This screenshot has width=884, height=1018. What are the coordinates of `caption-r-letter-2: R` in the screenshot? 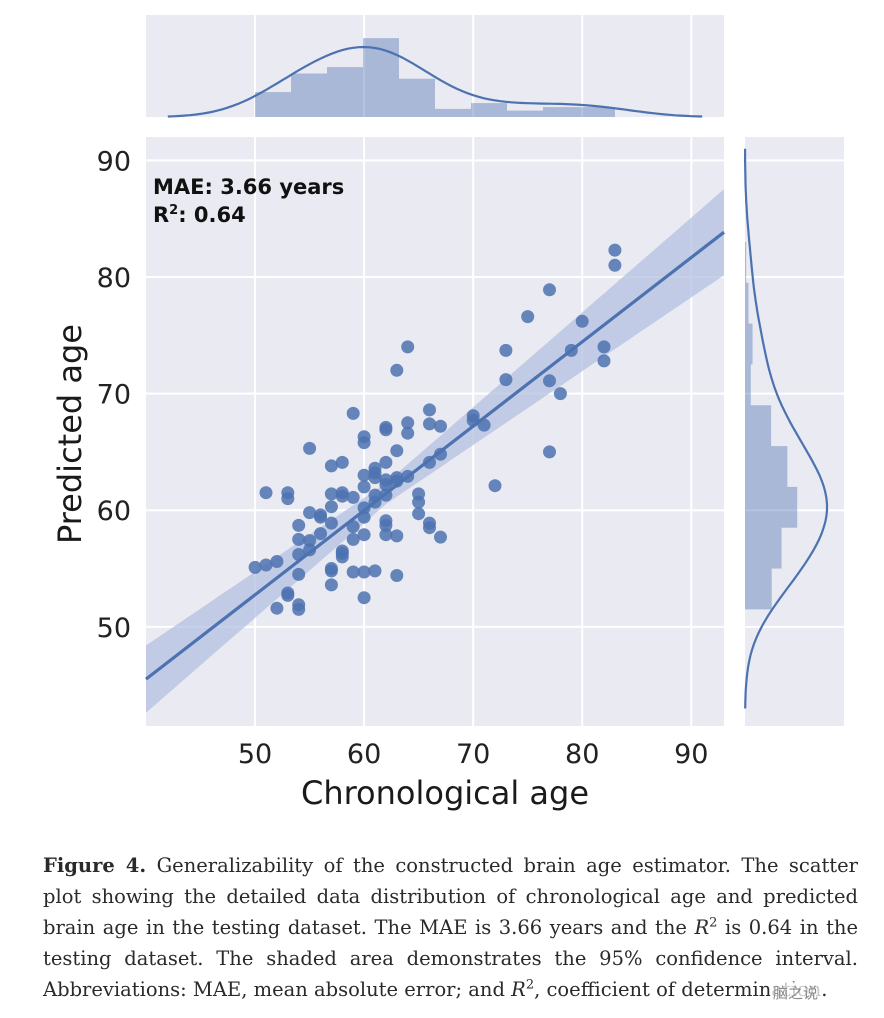 It's located at (518, 989).